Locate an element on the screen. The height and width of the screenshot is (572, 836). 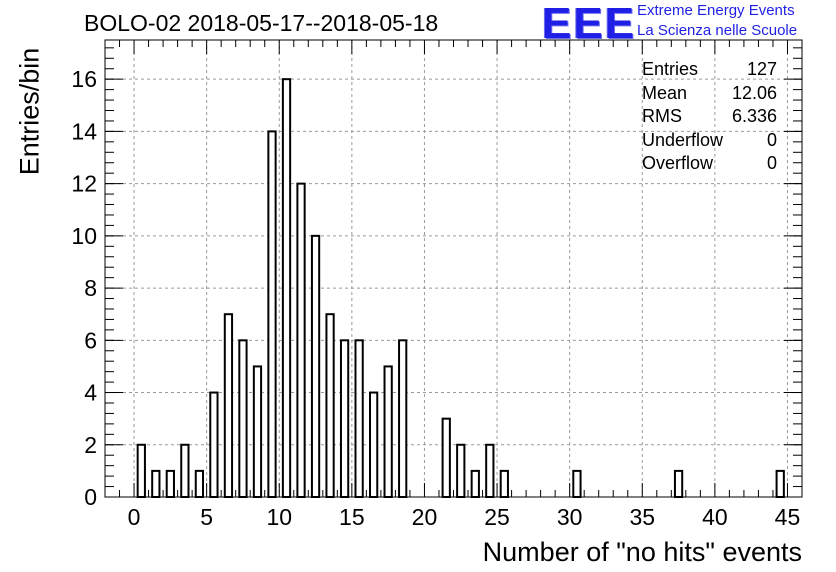
x-tick-label: 30 is located at coordinates (570, 517).